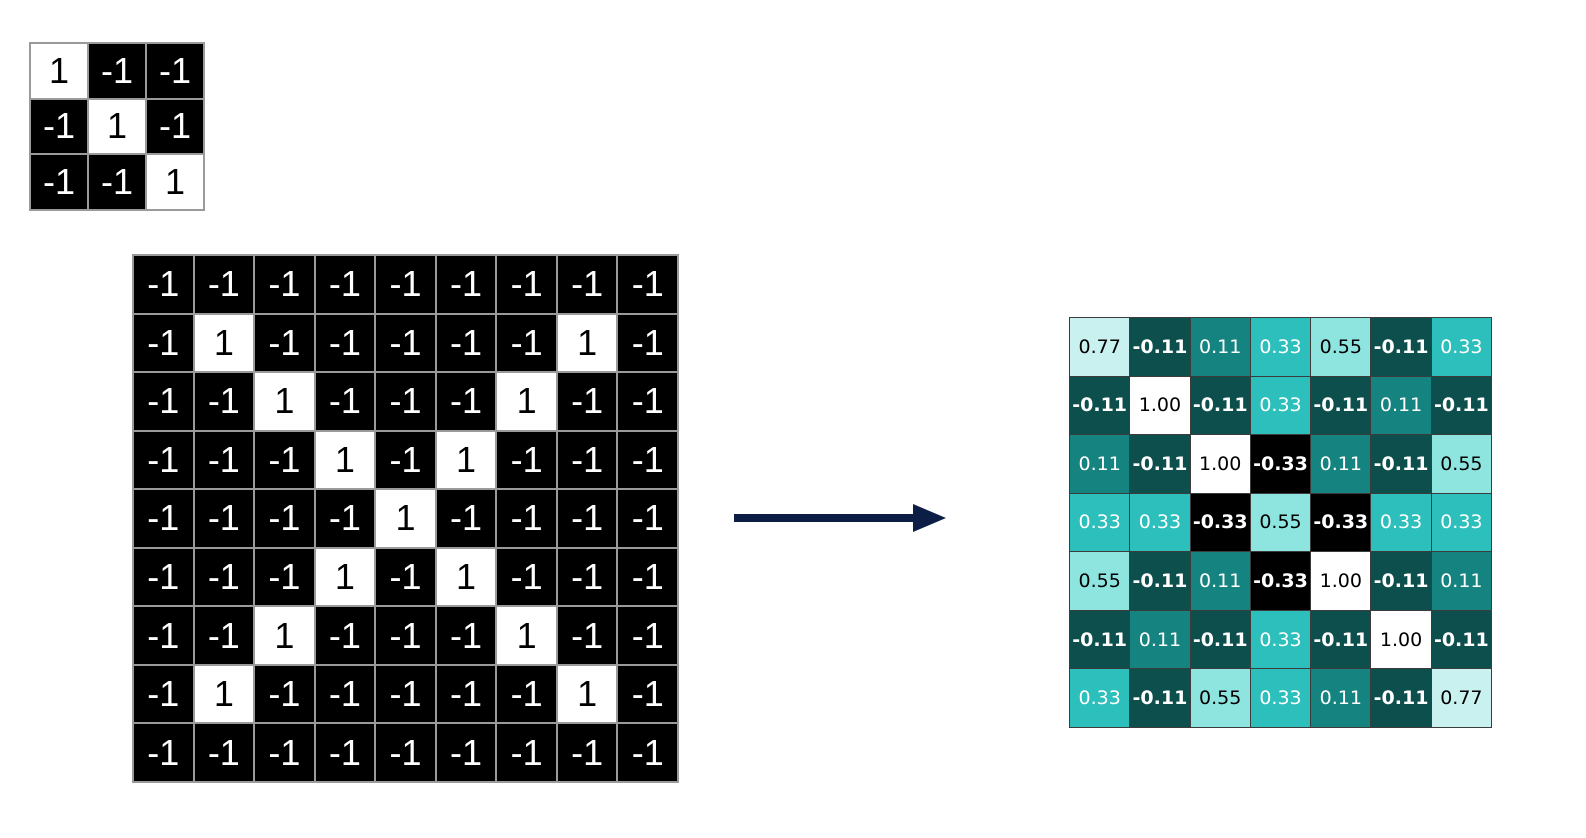 The image size is (1586, 838). What do you see at coordinates (929, 518) in the screenshot?
I see `arrow-head` at bounding box center [929, 518].